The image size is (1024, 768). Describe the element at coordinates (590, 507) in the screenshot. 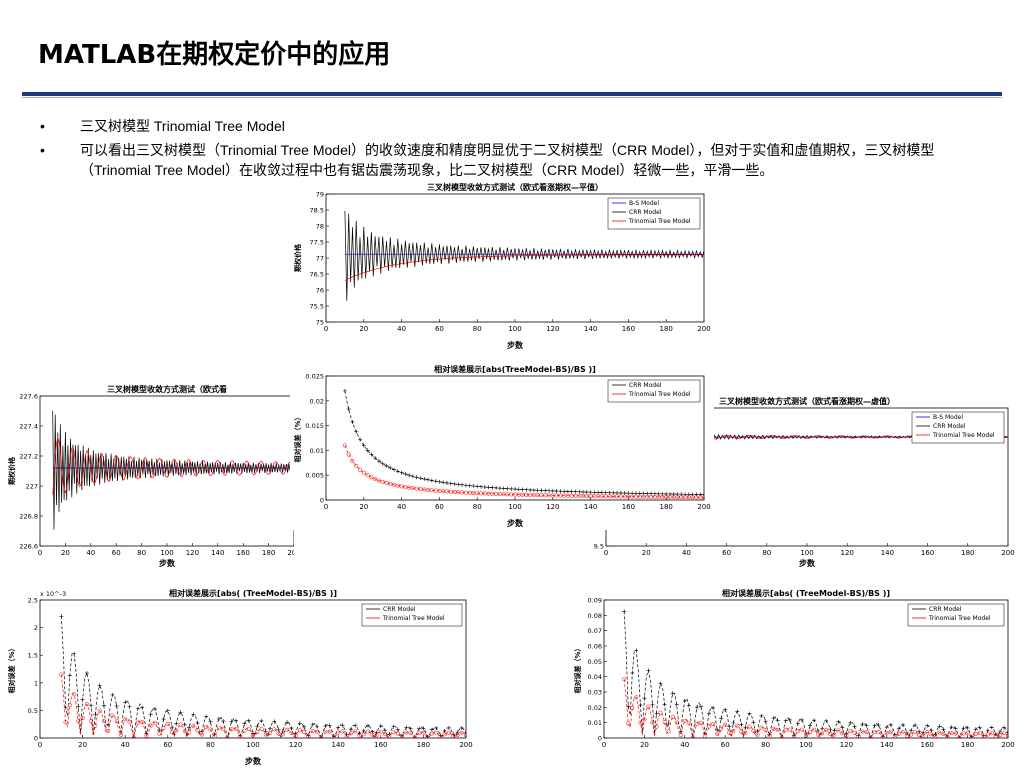

I see `x-tick-label: 140` at that location.